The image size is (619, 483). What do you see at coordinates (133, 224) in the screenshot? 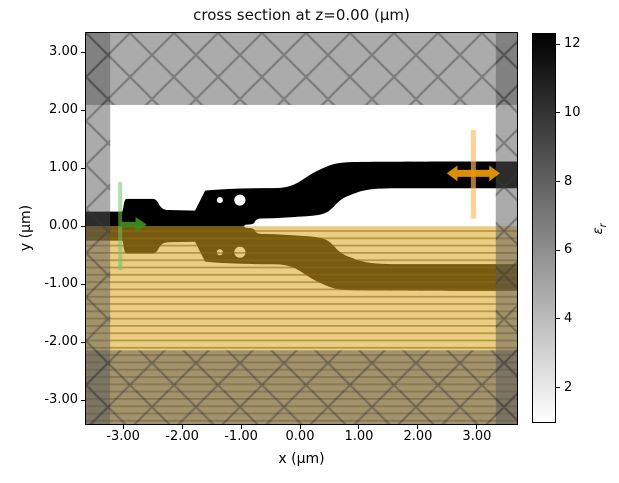
I see `source-direction-arrow` at bounding box center [133, 224].